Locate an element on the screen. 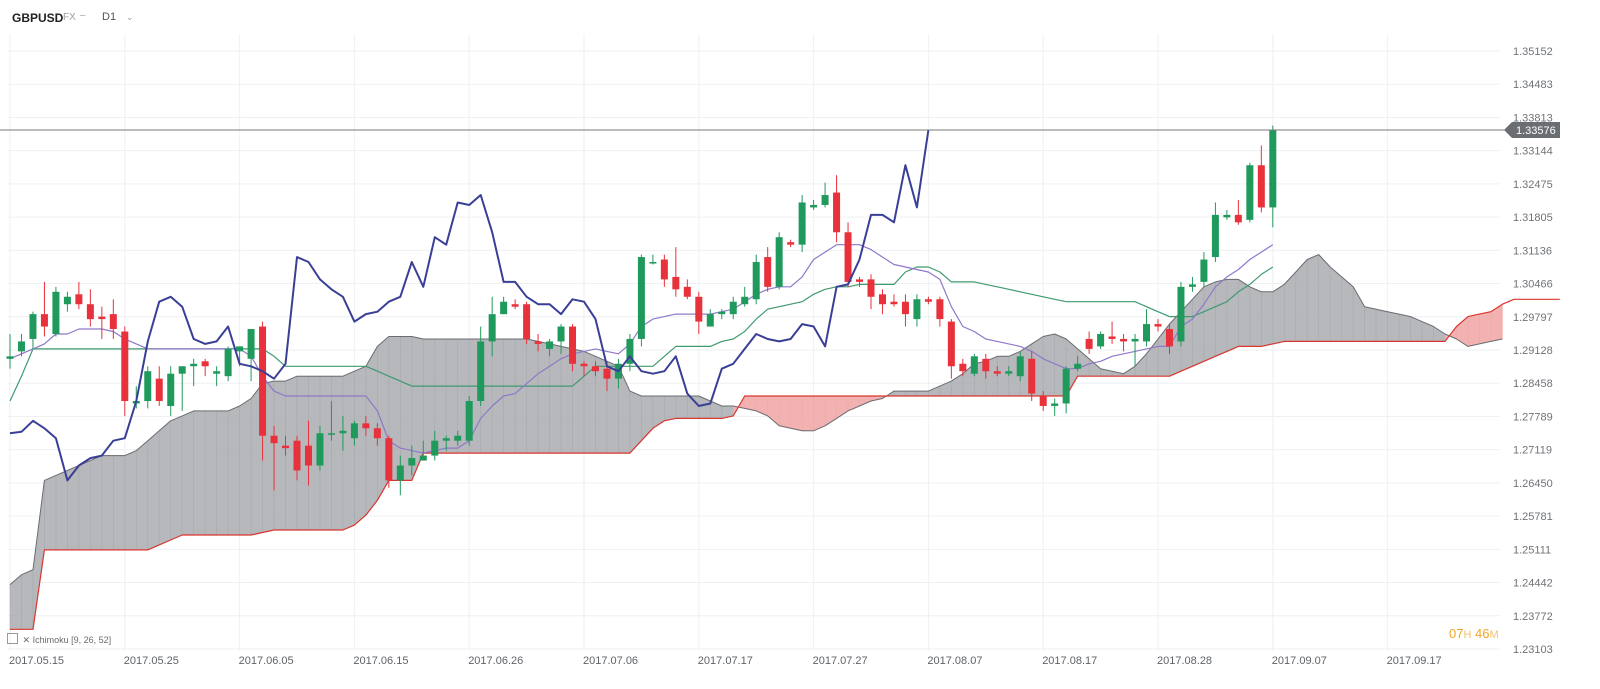 The height and width of the screenshot is (689, 1600). indicator-params: [9, 26, 52] is located at coordinates (91, 640).